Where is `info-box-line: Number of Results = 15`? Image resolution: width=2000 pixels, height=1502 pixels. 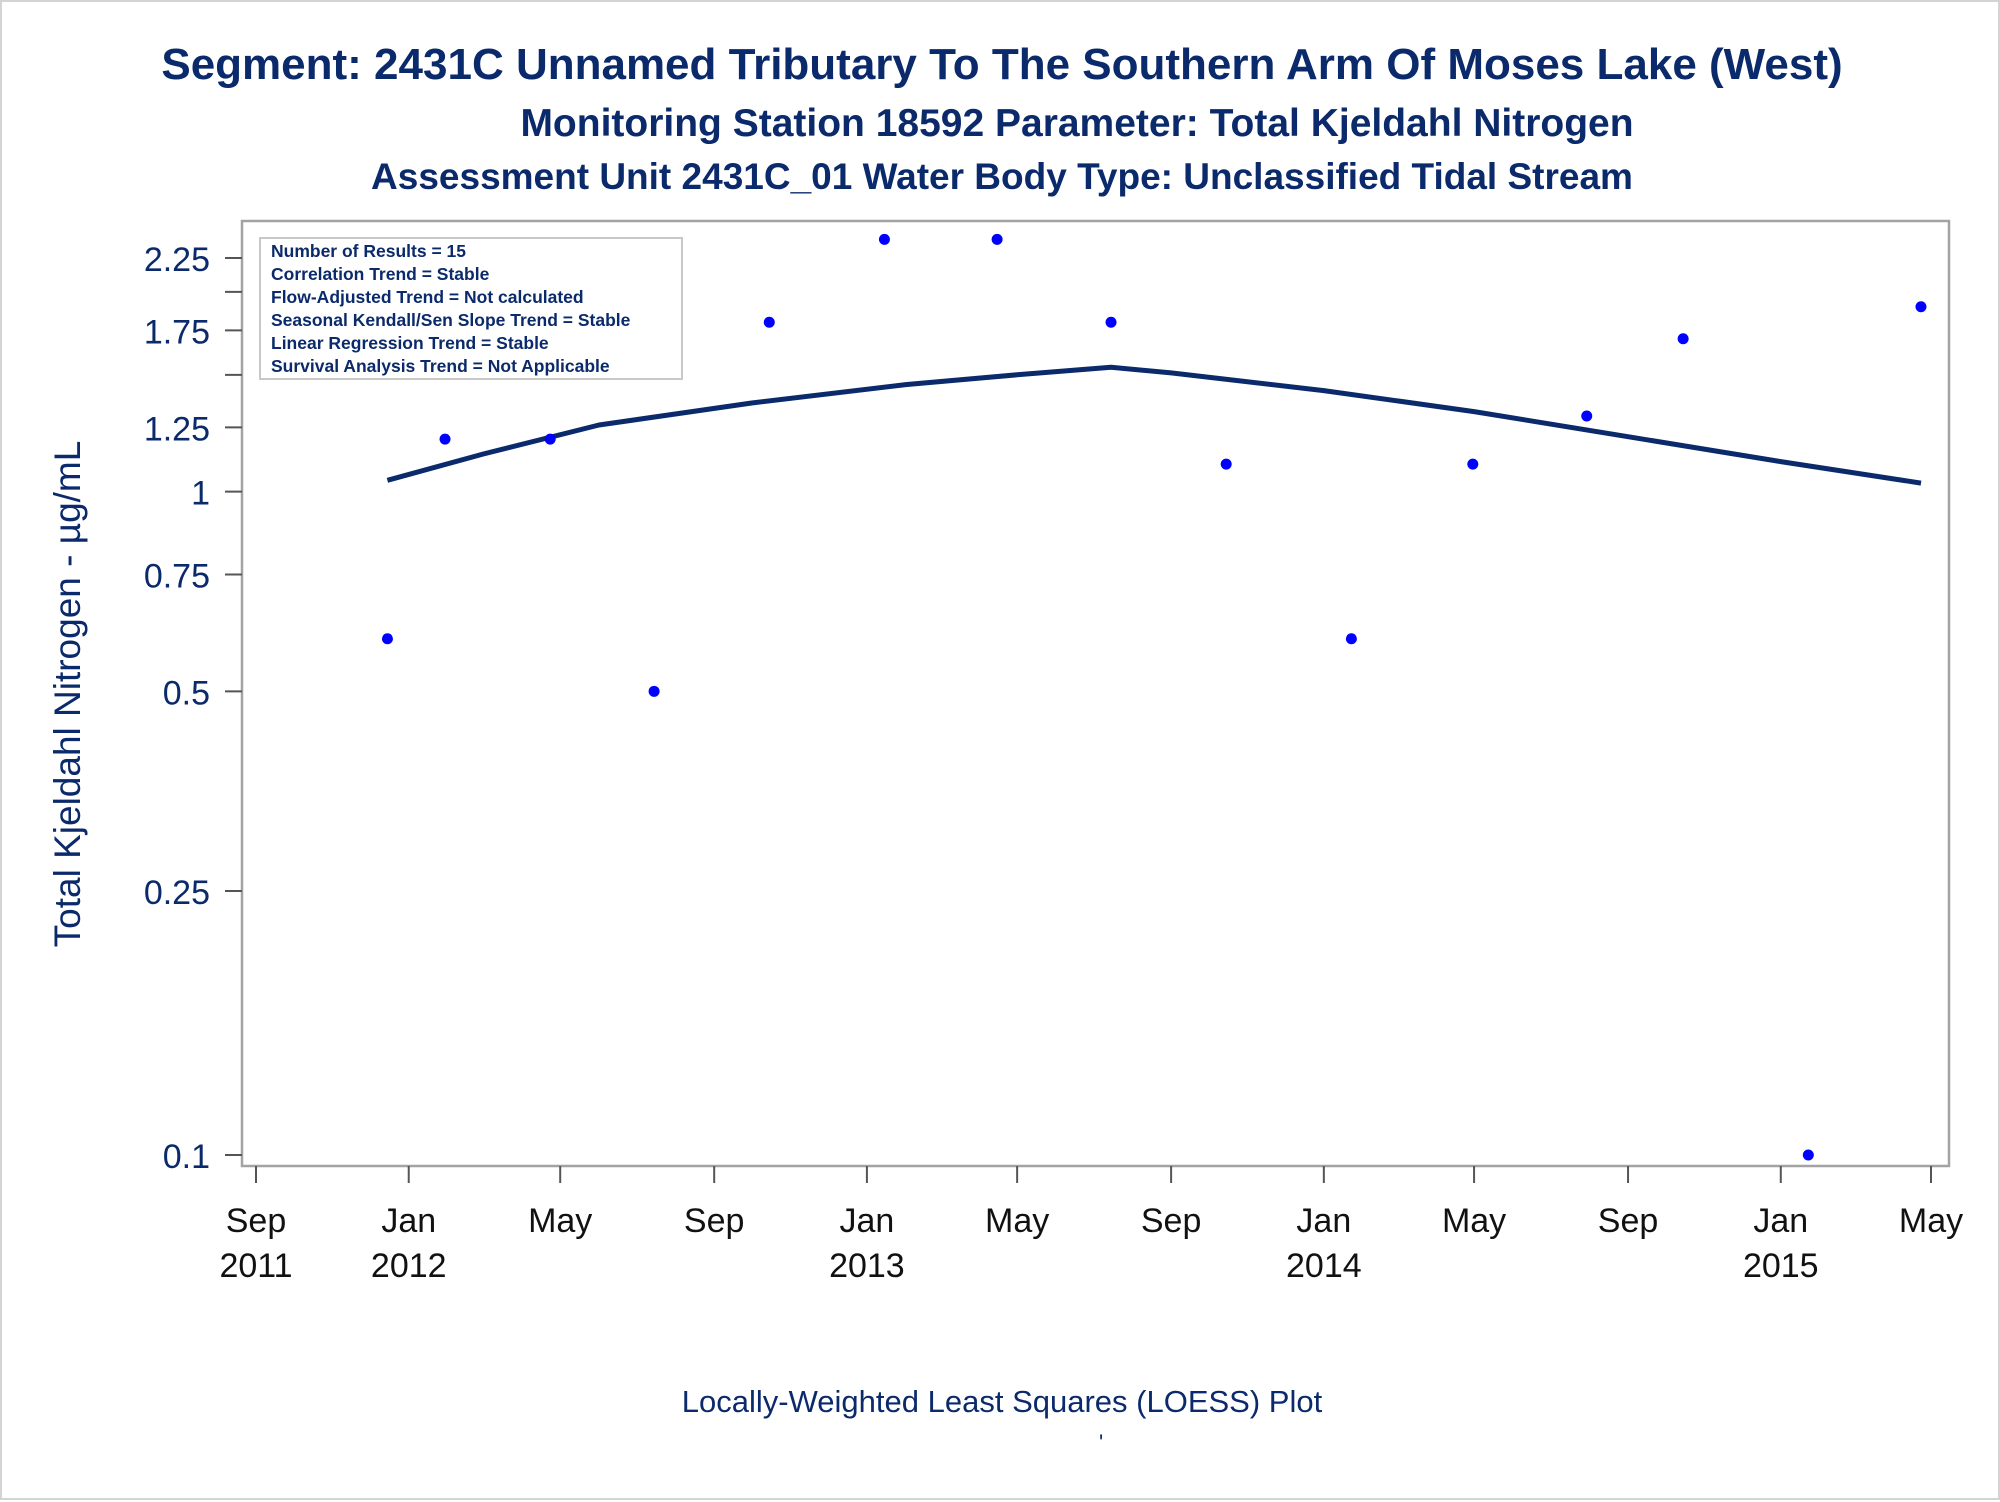 info-box-line: Number of Results = 15 is located at coordinates (368, 251).